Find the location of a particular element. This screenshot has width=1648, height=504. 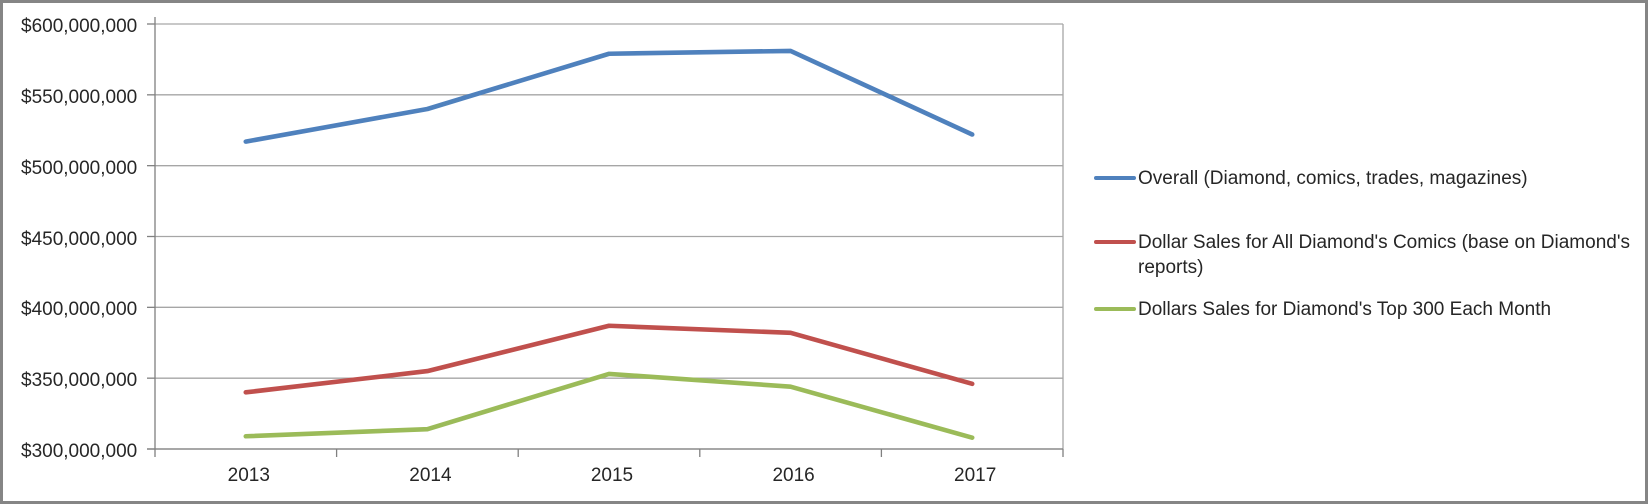

y-axis-tick-label: $550,000,000 is located at coordinates (79, 97).